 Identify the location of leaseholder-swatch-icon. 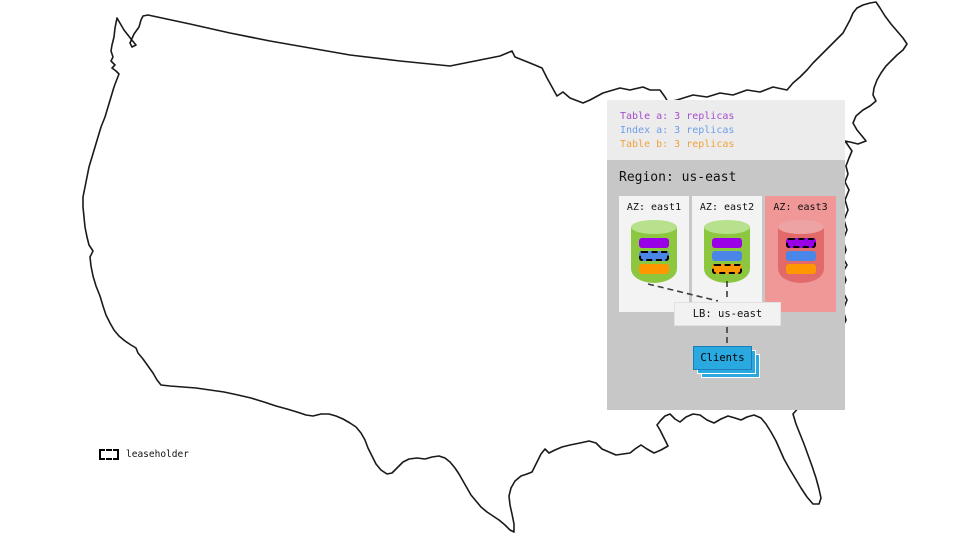
(109, 454).